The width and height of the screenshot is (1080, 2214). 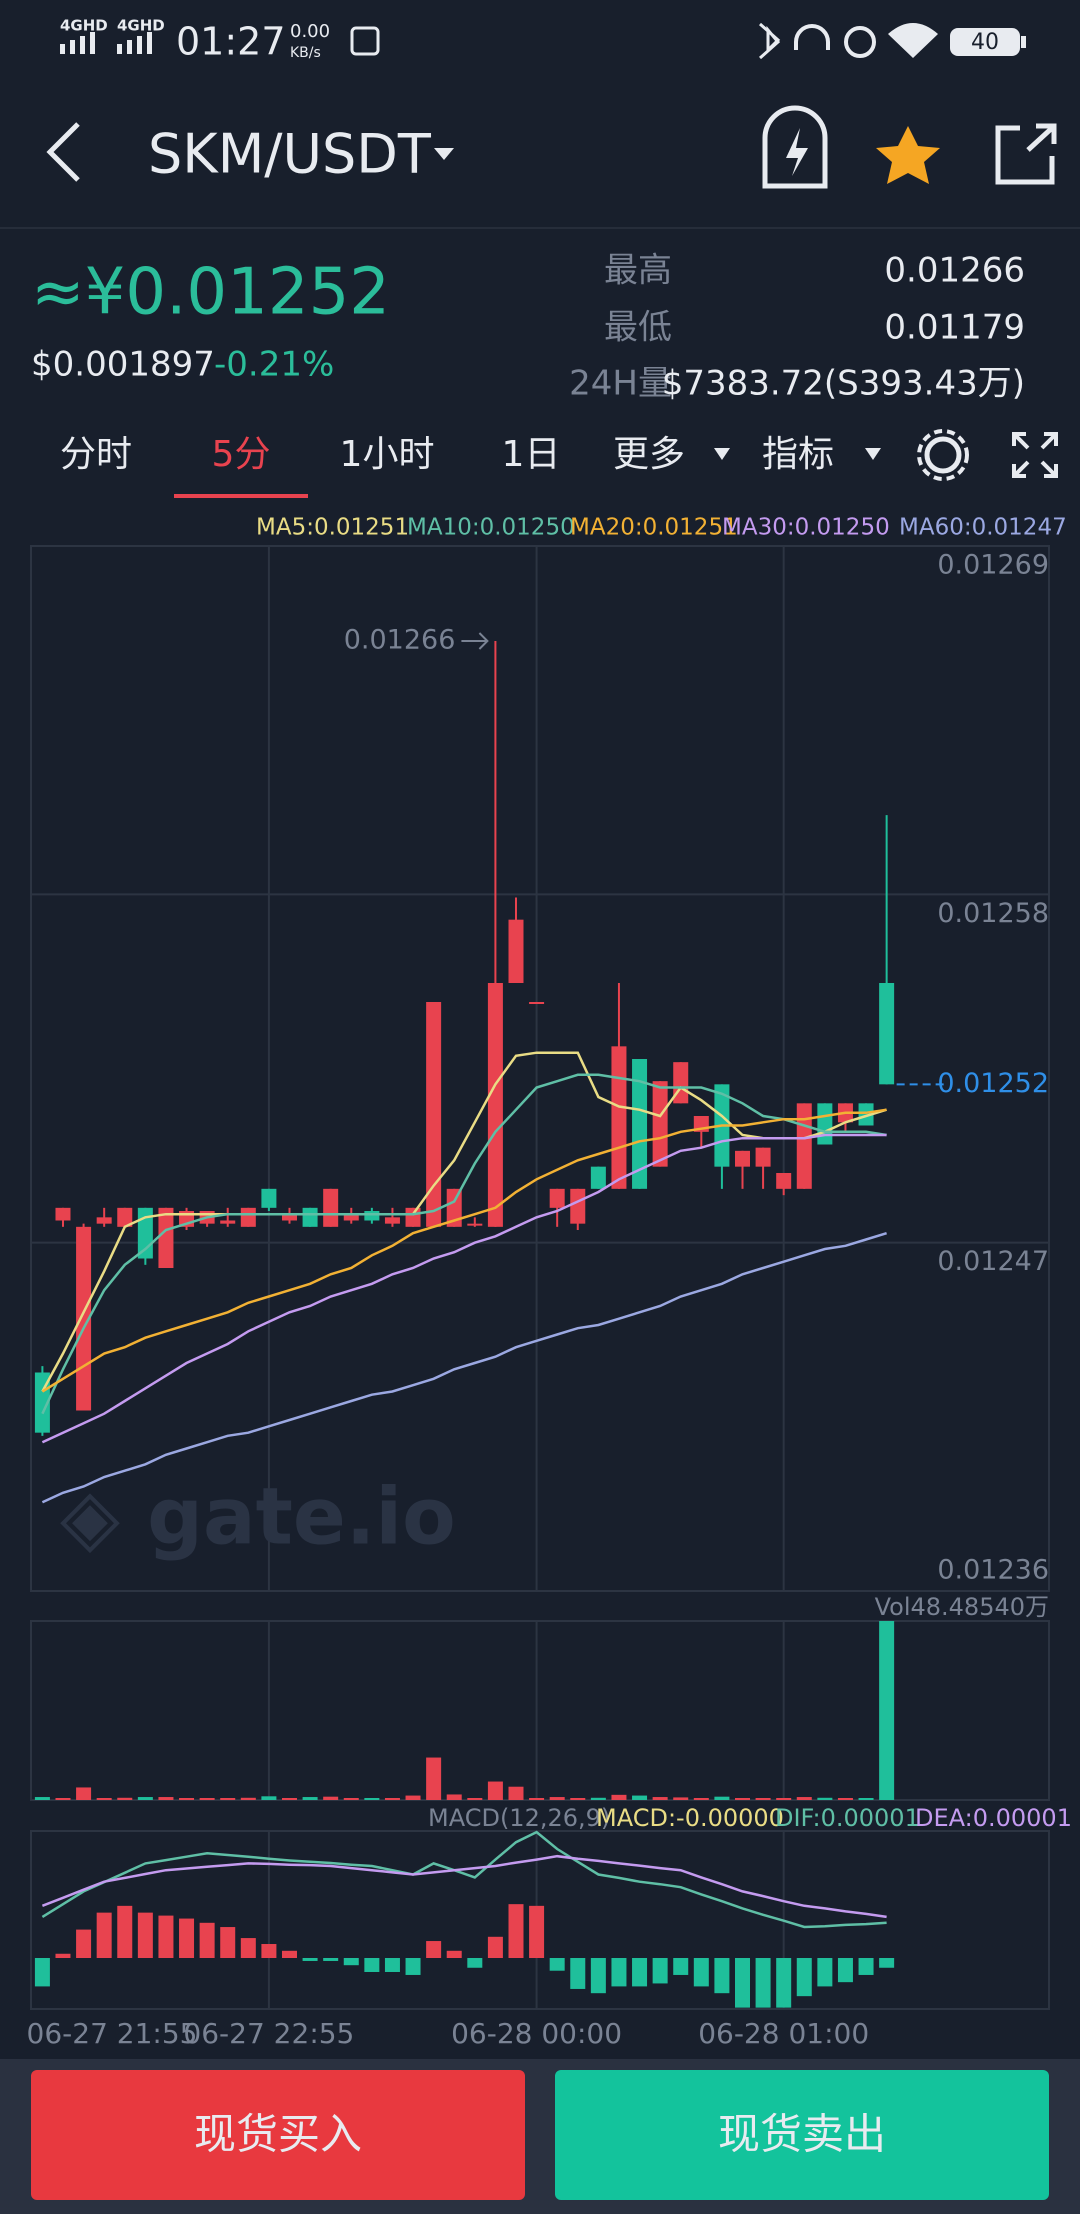 I want to click on y-tick-label: 0.01247, so click(x=993, y=1261).